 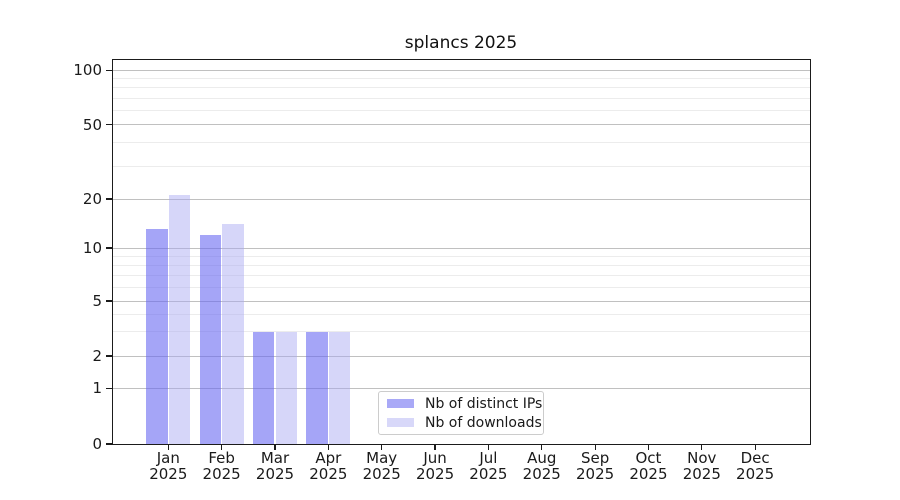 I want to click on legend-swatch-distinct-ips-icon, so click(x=400, y=403).